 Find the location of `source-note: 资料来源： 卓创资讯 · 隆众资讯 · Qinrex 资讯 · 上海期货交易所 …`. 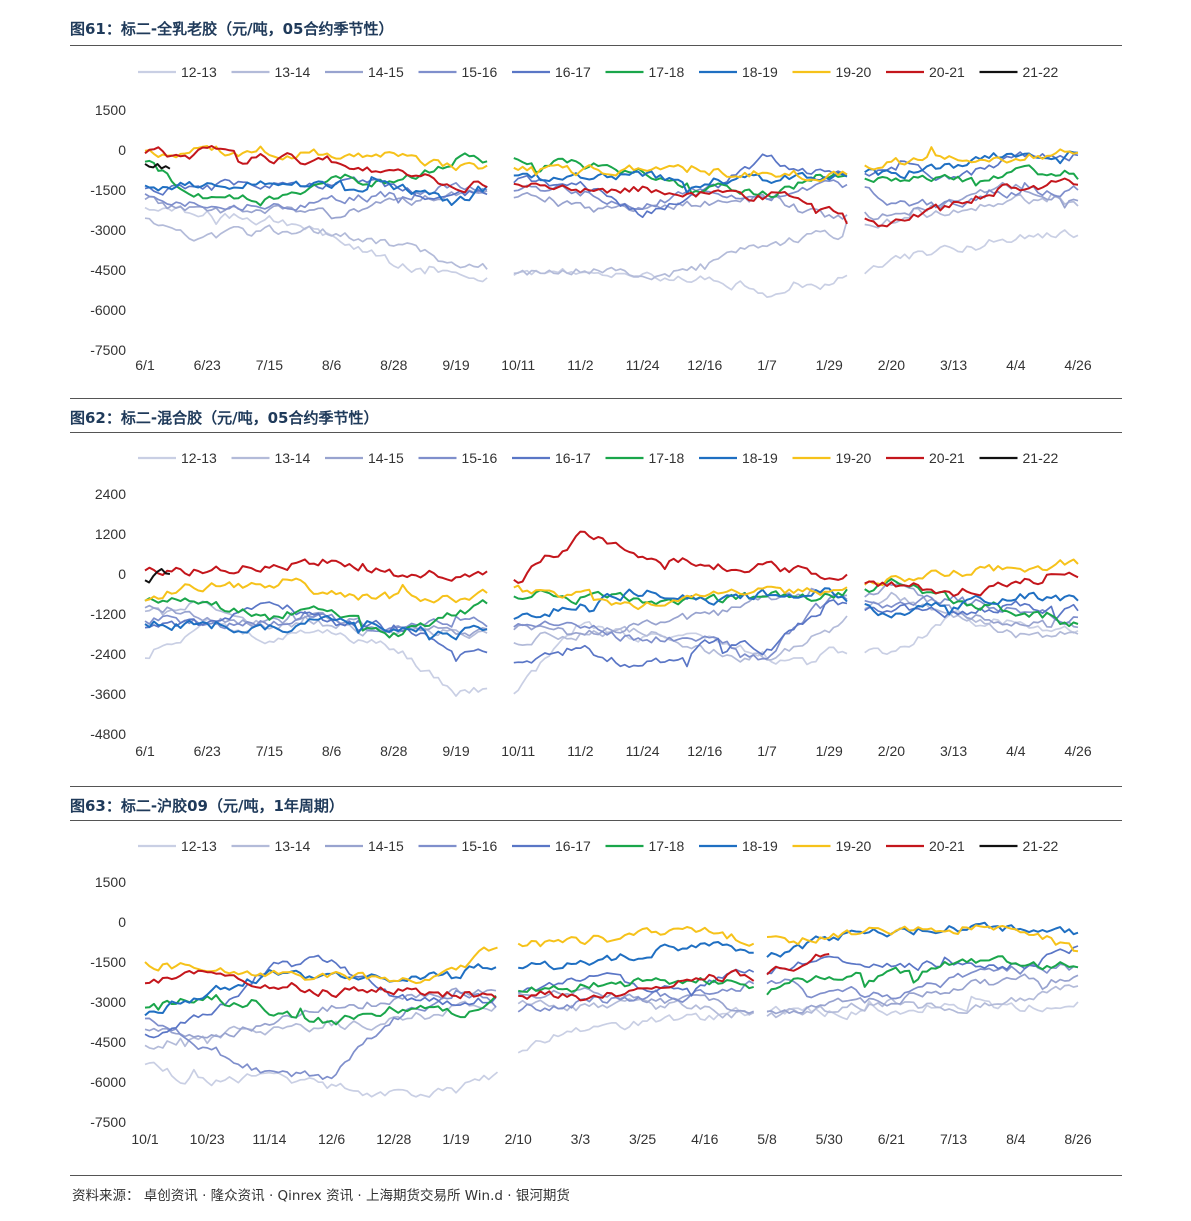

source-note: 资料来源： 卓创资讯 · 隆众资讯 · Qinrex 资讯 · 上海期货交易所 … is located at coordinates (321, 1196).